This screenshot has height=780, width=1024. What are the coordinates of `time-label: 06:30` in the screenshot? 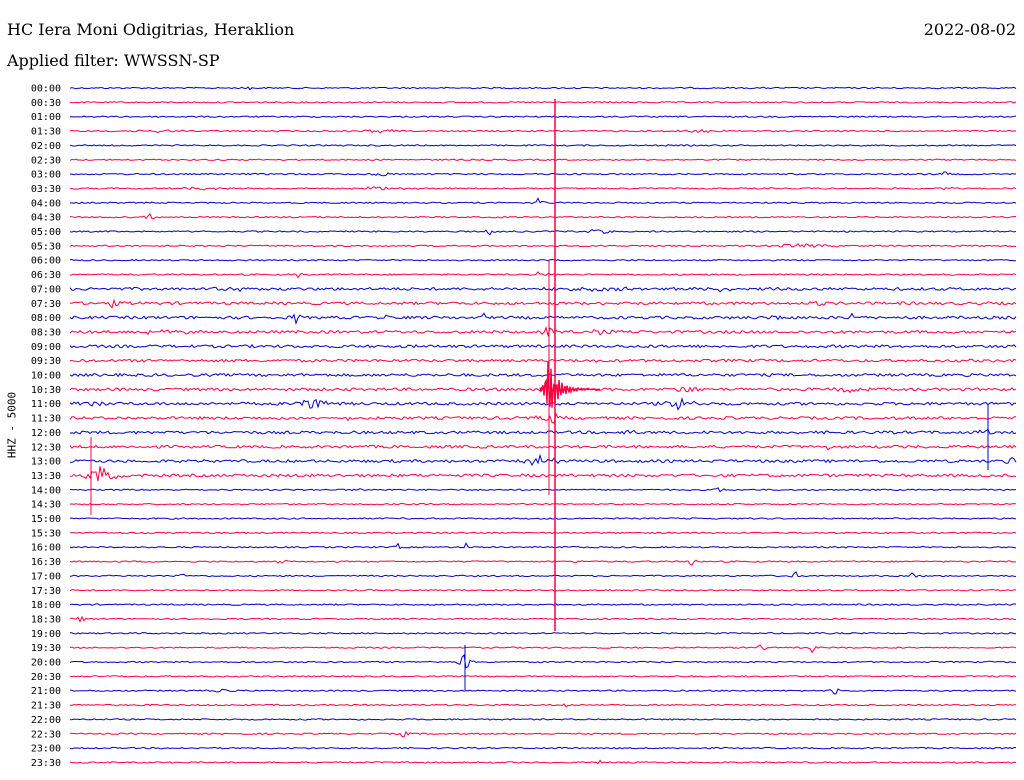 It's located at (46, 275).